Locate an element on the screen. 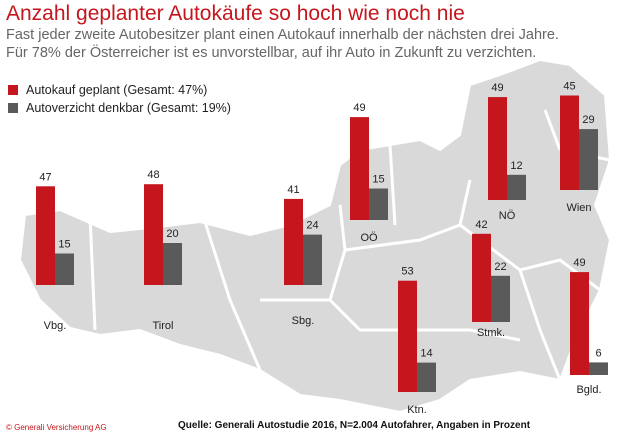 The width and height of the screenshot is (620, 438). legend-label: Autoverzicht denkbar (Gesamt: 19%) is located at coordinates (128, 108).